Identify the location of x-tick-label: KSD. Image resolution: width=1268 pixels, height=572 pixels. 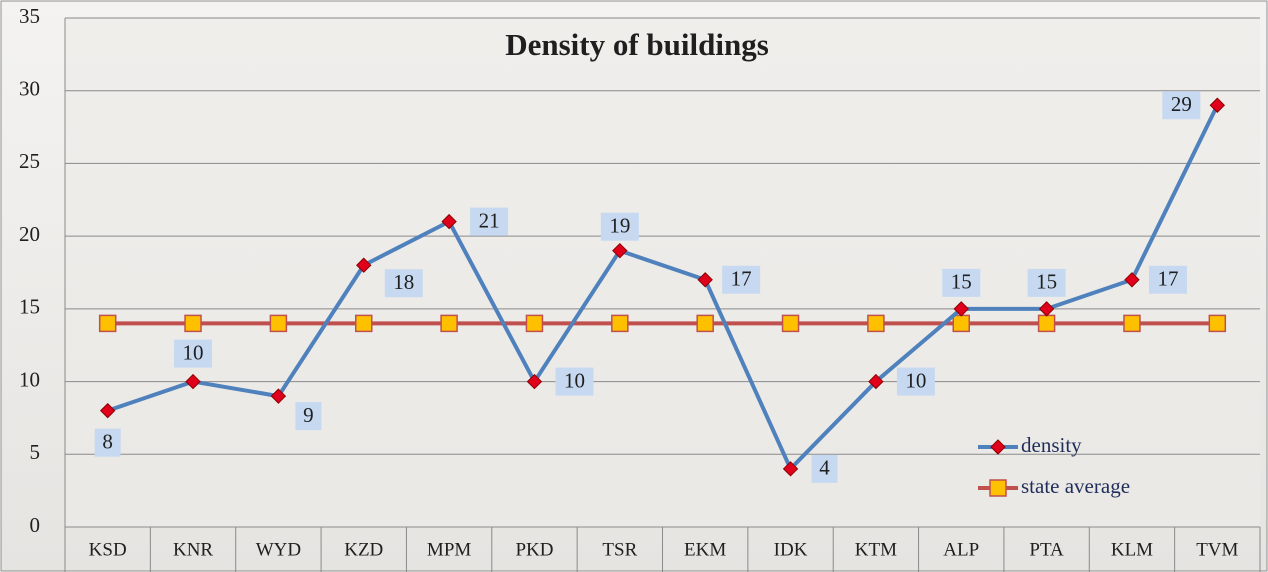
(108, 549).